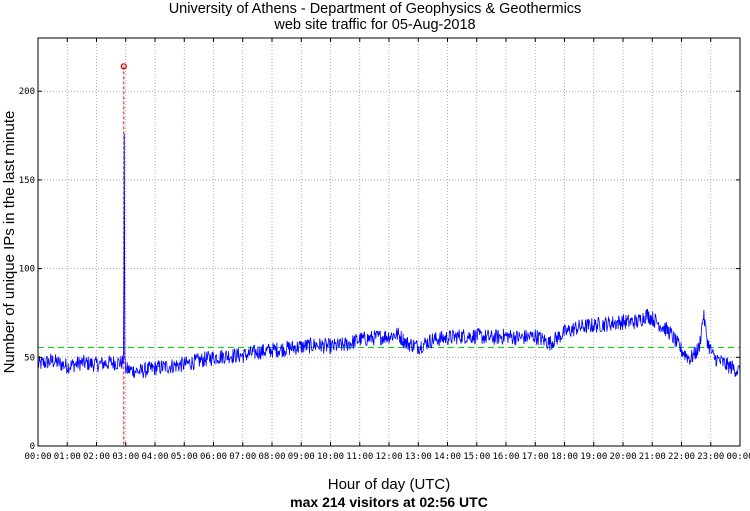  I want to click on x-tick-label: 09:00, so click(301, 457).